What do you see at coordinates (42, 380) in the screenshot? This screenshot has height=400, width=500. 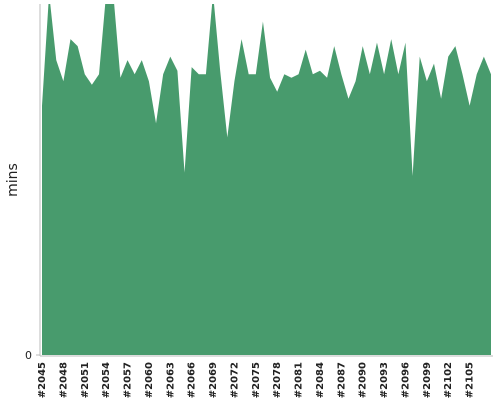 I see `x-tick-label: #2045` at bounding box center [42, 380].